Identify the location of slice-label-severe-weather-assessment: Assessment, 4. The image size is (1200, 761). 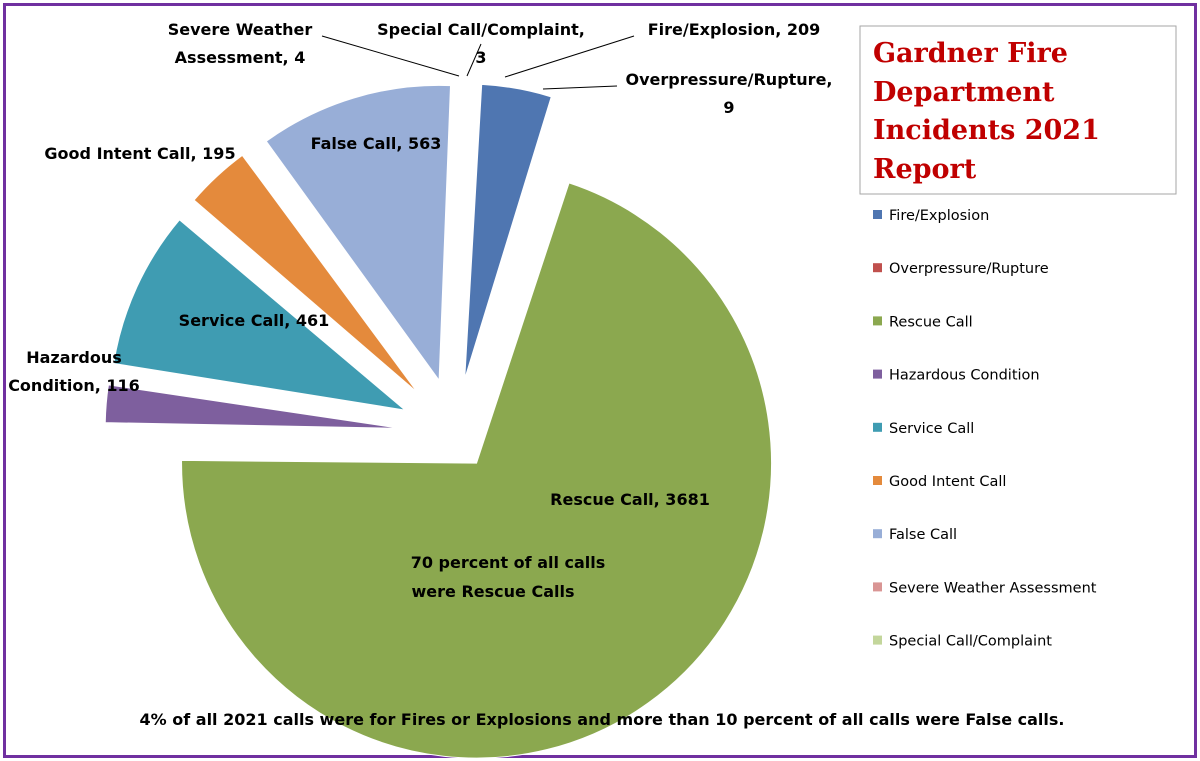
(240, 57).